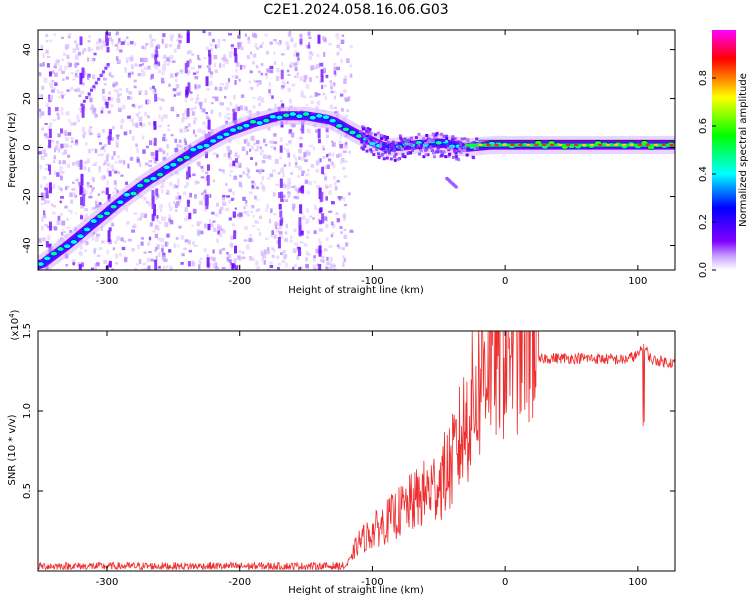 The height and width of the screenshot is (600, 750). What do you see at coordinates (82, 105) in the screenshot?
I see `secondary-feature` at bounding box center [82, 105].